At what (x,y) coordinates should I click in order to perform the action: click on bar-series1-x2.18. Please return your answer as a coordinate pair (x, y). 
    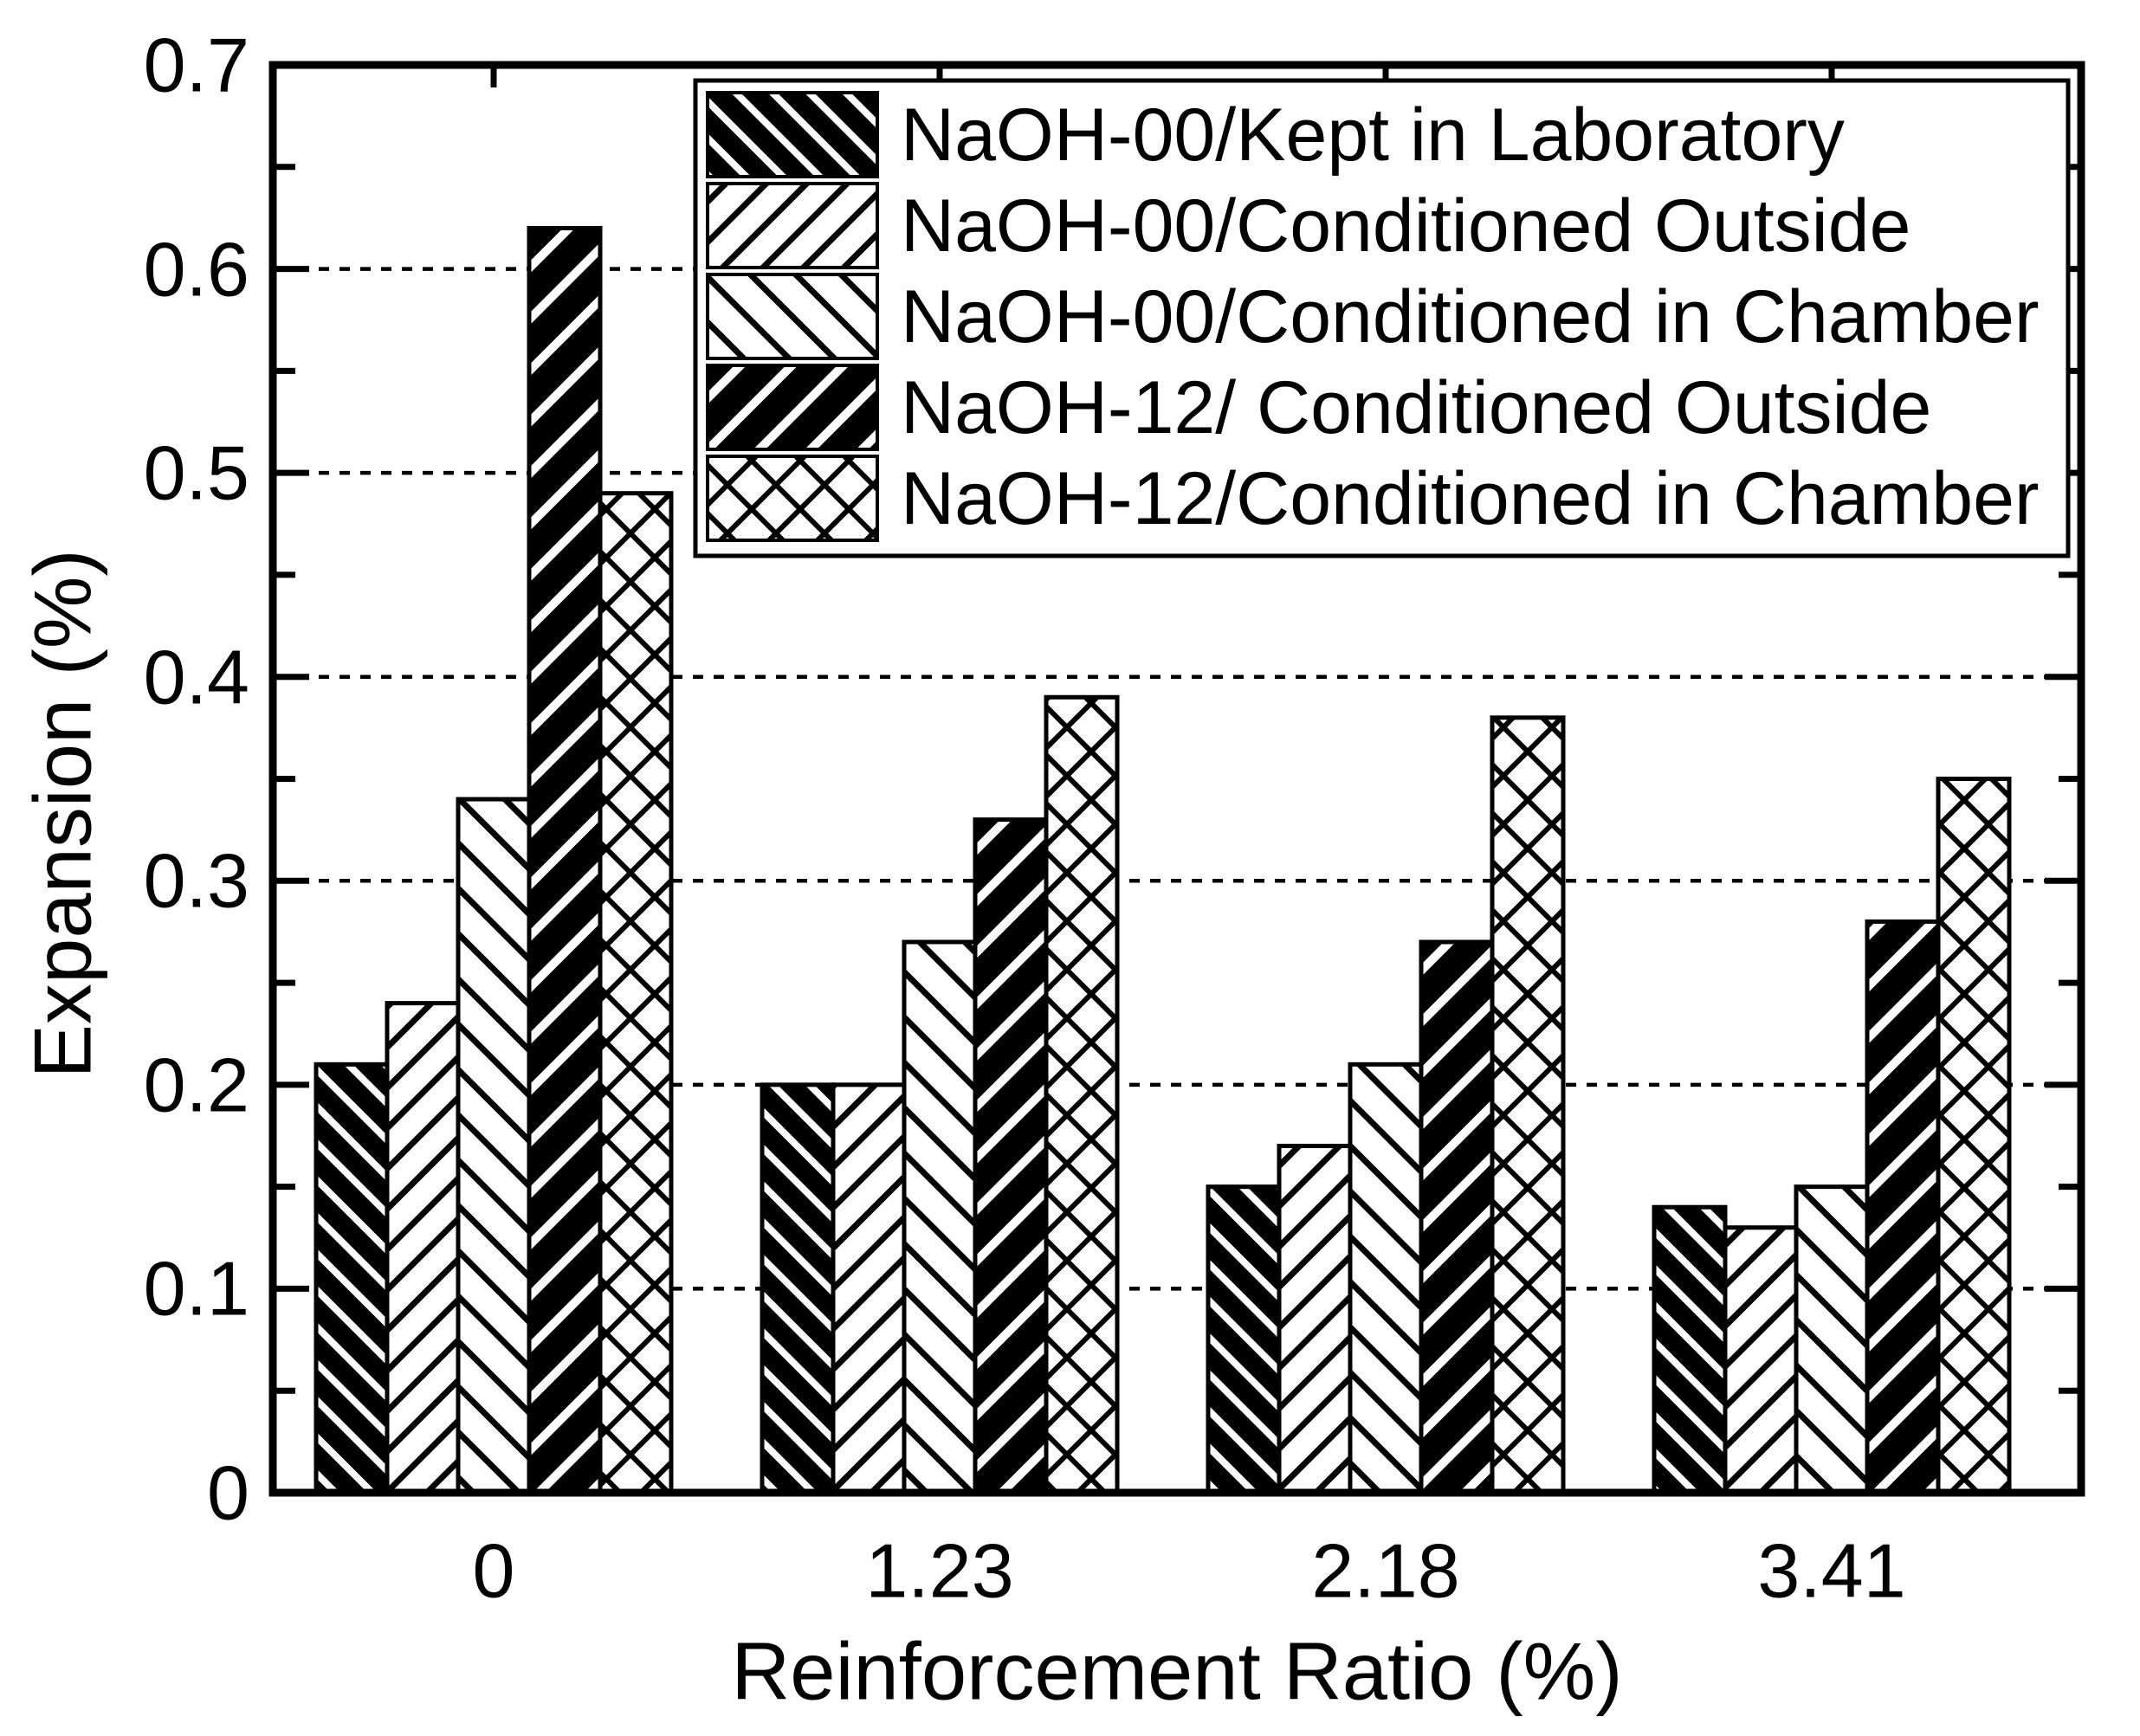
    Looking at the image, I should click on (1244, 1339).